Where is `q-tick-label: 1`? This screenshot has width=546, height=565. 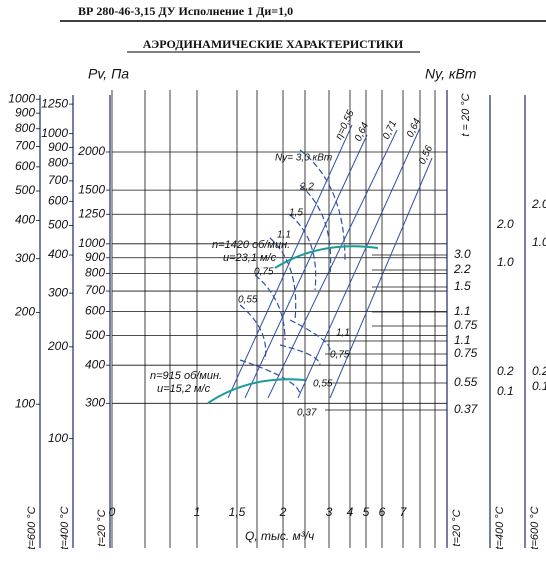 q-tick-label: 1 is located at coordinates (197, 512).